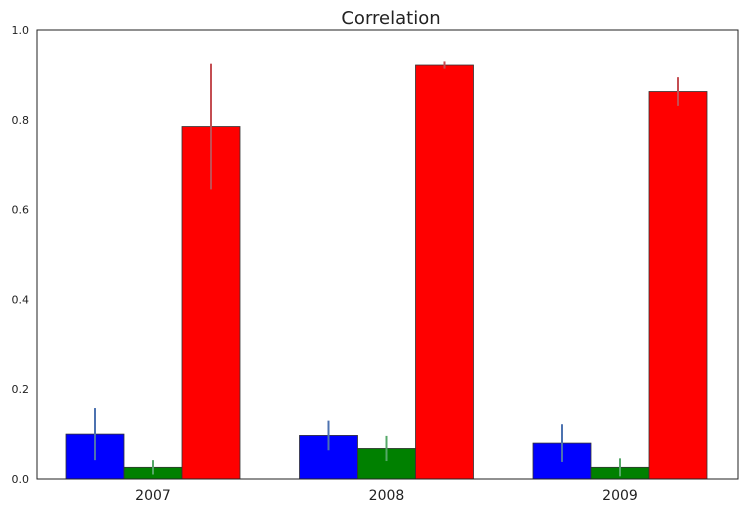  What do you see at coordinates (21, 479) in the screenshot?
I see `y-tick-label: 0.0` at bounding box center [21, 479].